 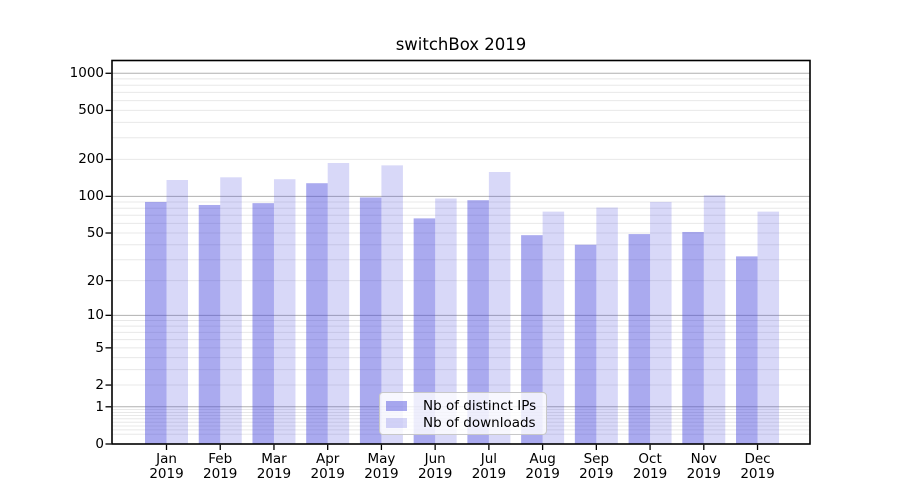 What do you see at coordinates (542, 459) in the screenshot?
I see `x-tick-month: Aug` at bounding box center [542, 459].